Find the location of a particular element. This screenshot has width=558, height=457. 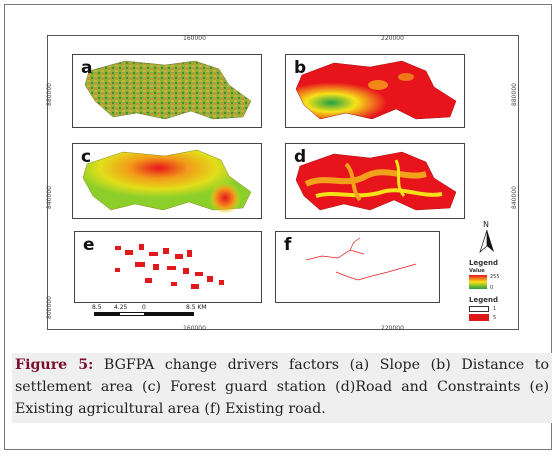

legend2-val1: 1 is located at coordinates (495, 309).